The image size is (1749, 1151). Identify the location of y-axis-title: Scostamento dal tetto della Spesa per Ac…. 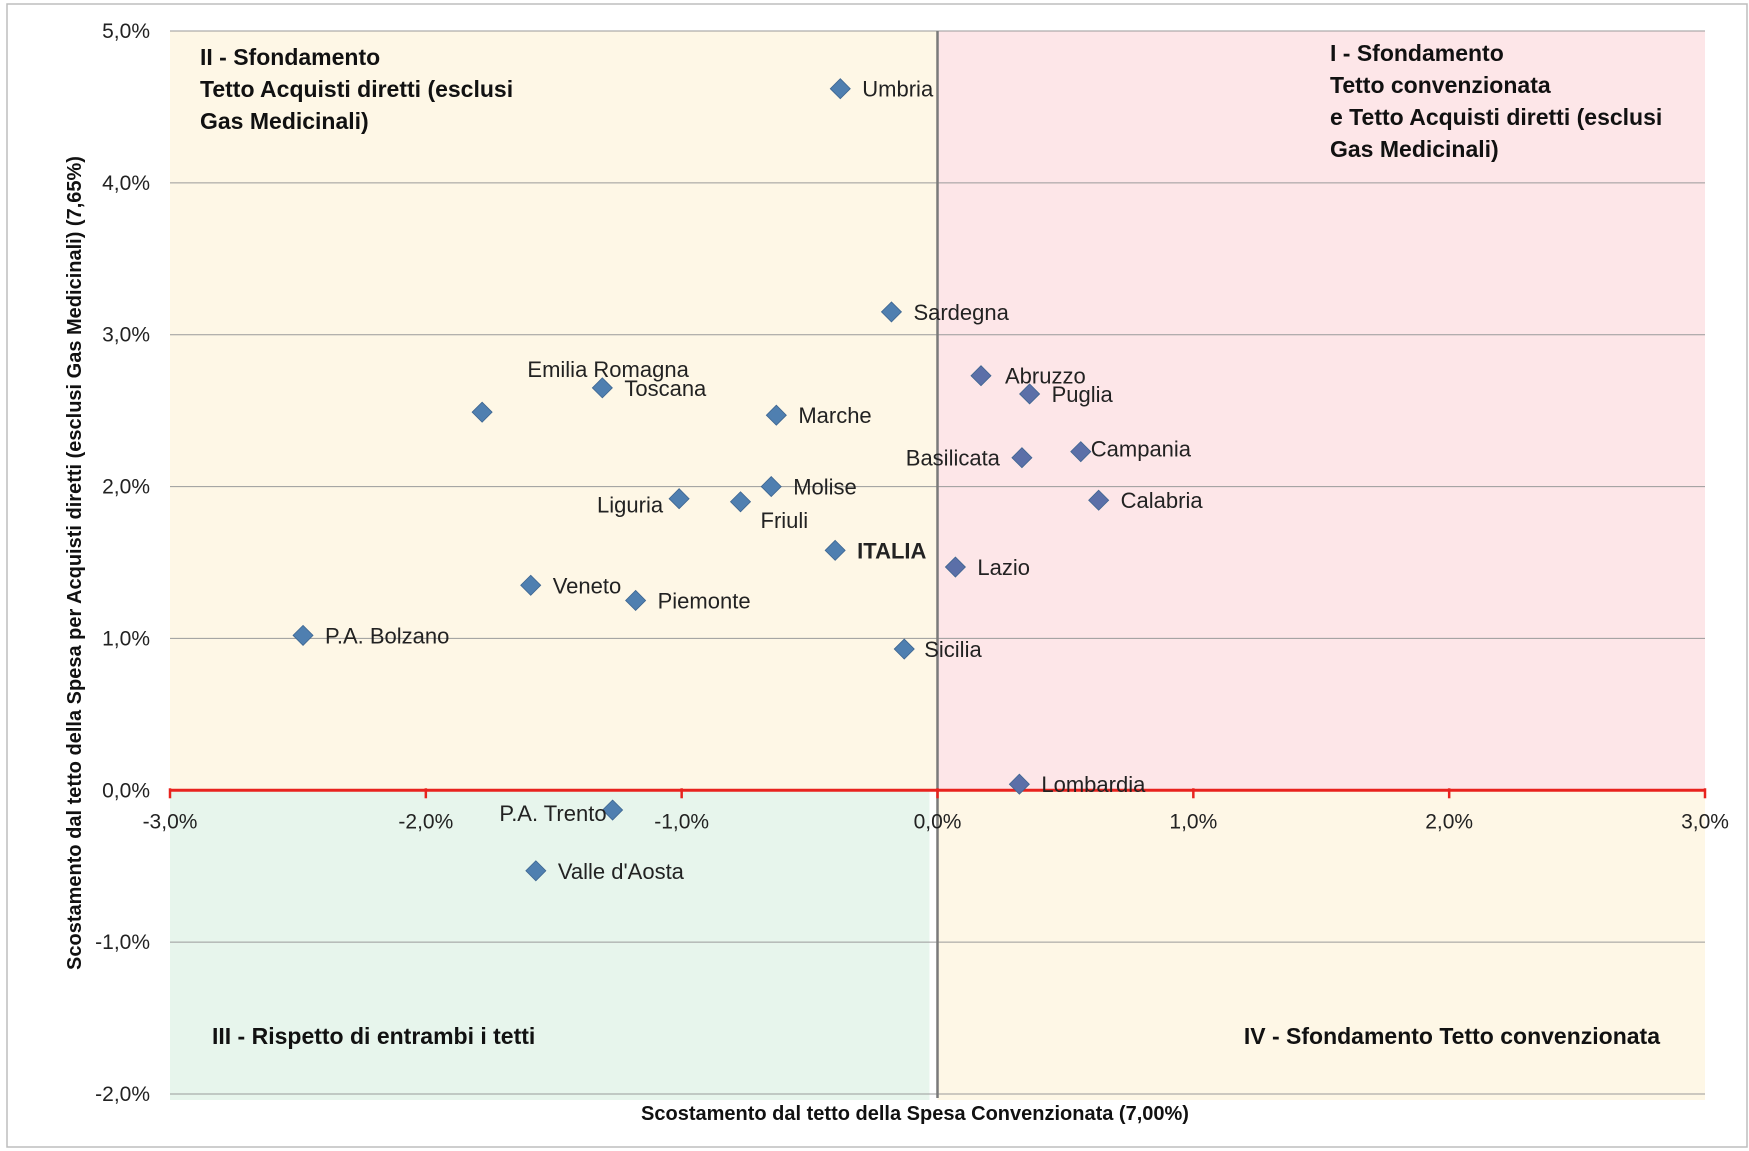
(75, 563).